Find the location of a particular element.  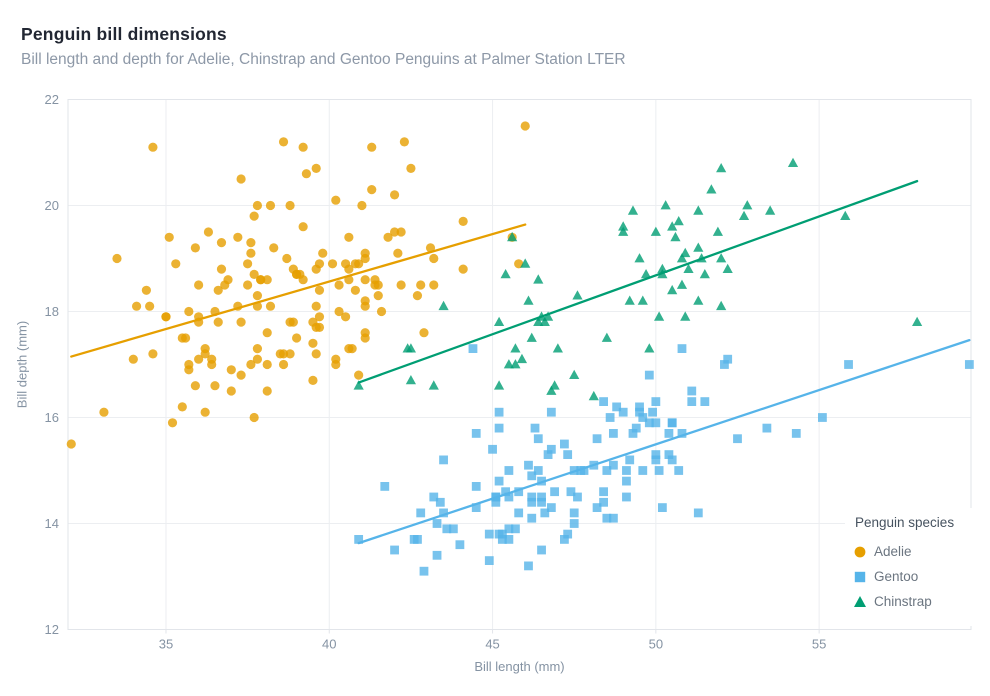

legend-item-adelie: Adelie is located at coordinates (921, 551).